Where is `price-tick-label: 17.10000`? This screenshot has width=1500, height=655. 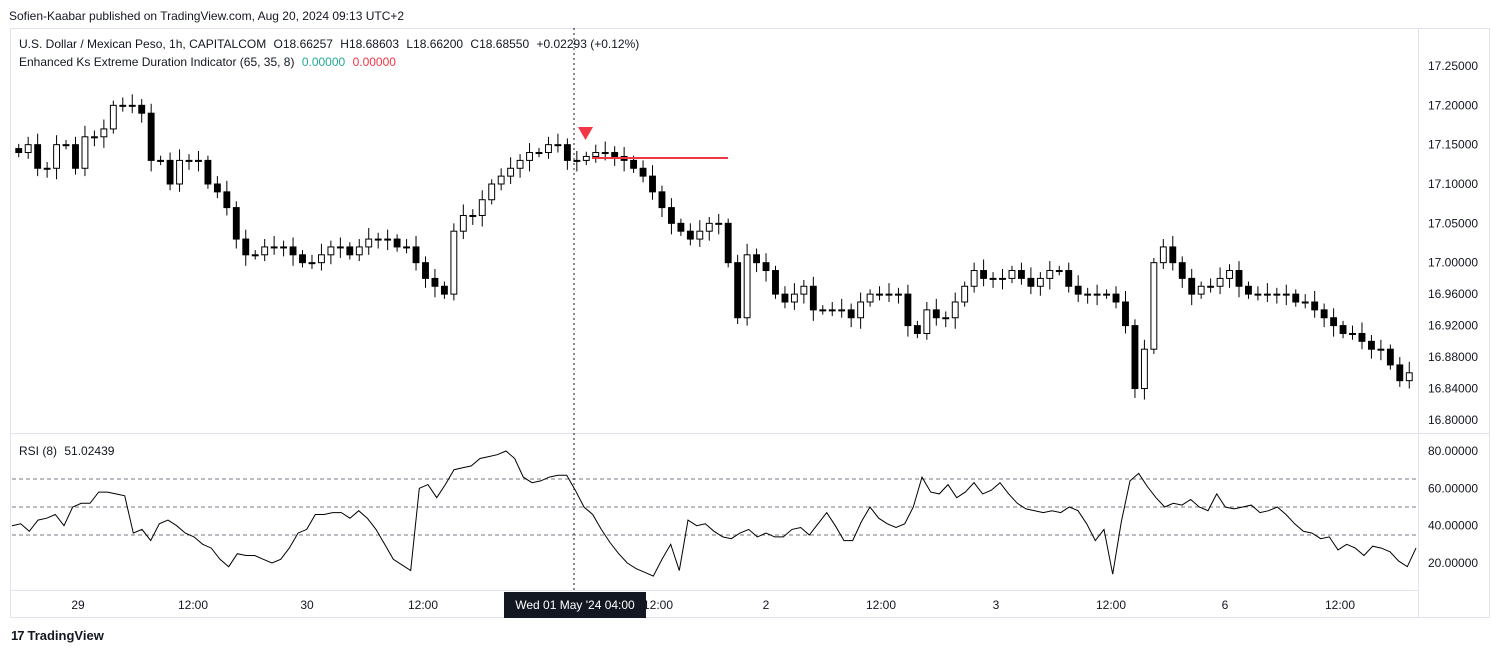
price-tick-label: 17.10000 is located at coordinates (1453, 184).